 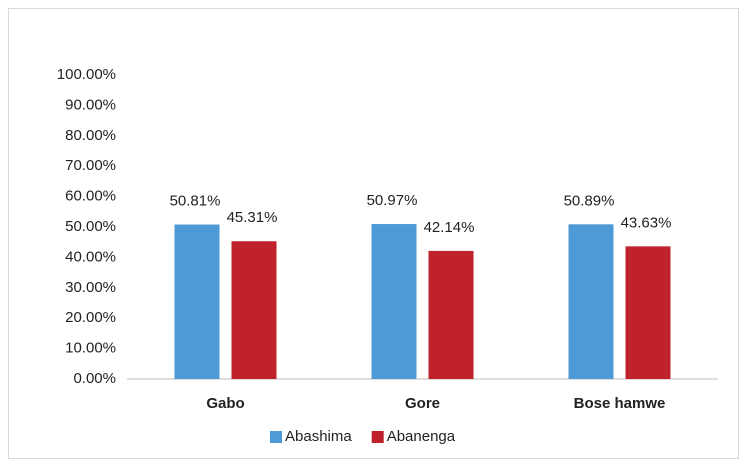 What do you see at coordinates (90, 317) in the screenshot?
I see `y-tick-label: 20.00%` at bounding box center [90, 317].